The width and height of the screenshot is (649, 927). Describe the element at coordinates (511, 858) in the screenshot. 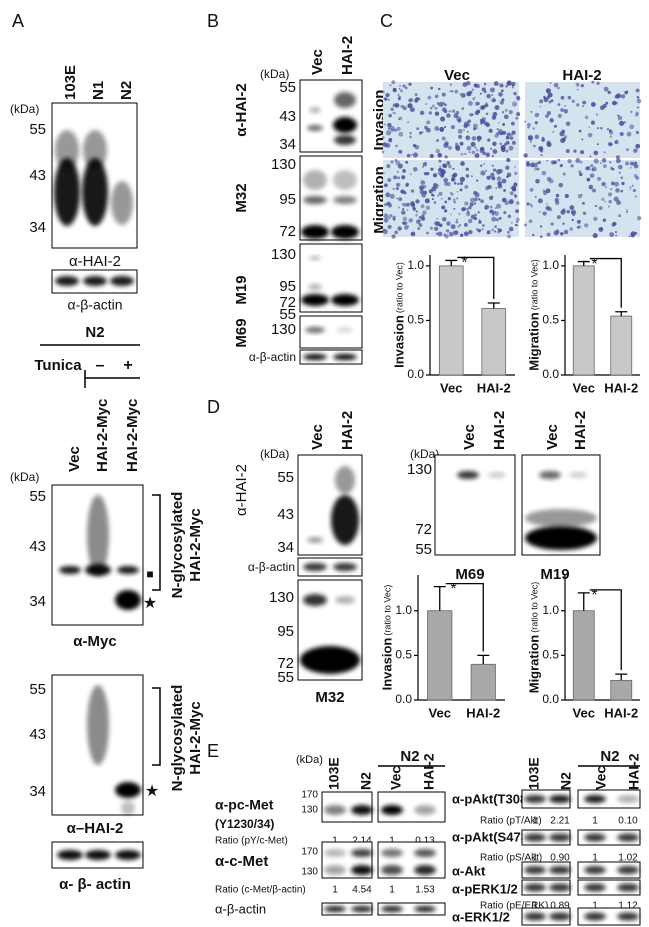

I see `label: Ratio (pS/Akt)` at that location.